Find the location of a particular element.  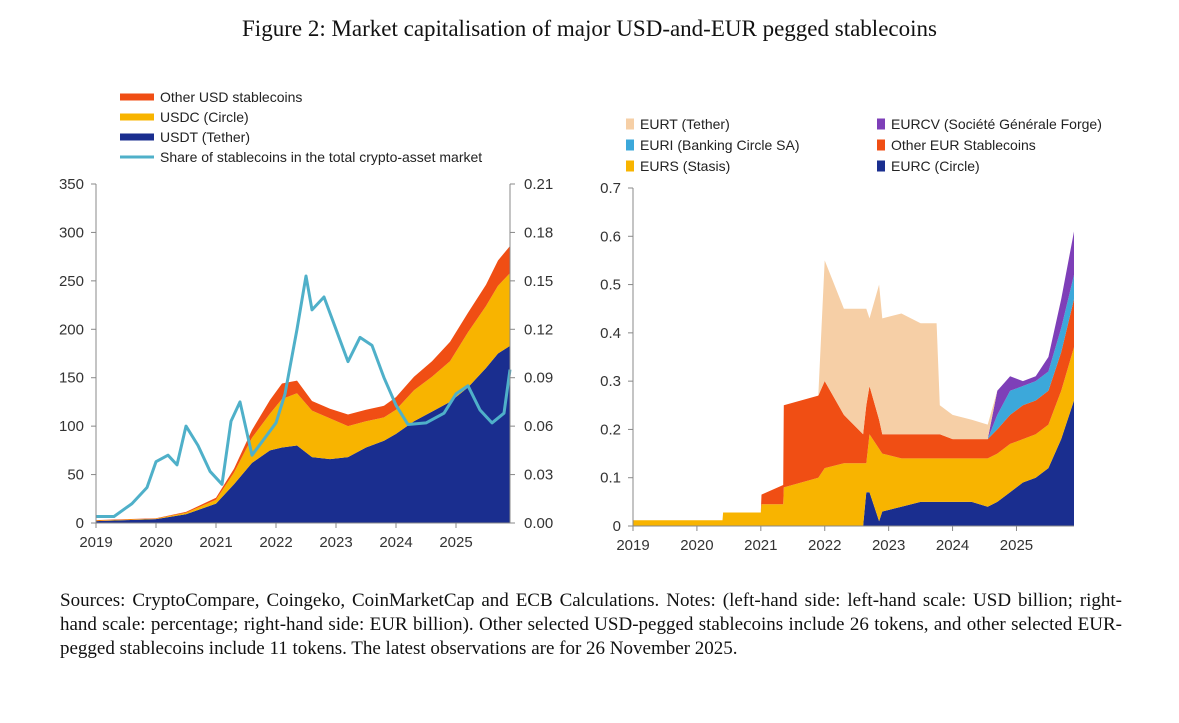

y-tick-label: 100 is located at coordinates (71, 426).